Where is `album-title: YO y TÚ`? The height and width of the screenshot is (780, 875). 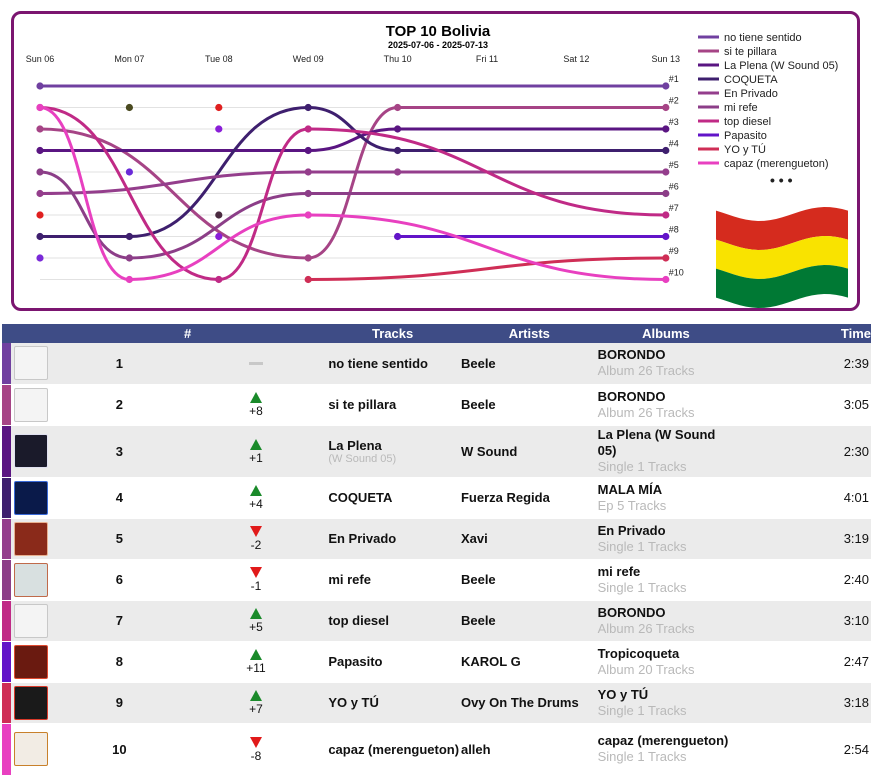
album-title: YO y TÚ is located at coordinates (623, 694).